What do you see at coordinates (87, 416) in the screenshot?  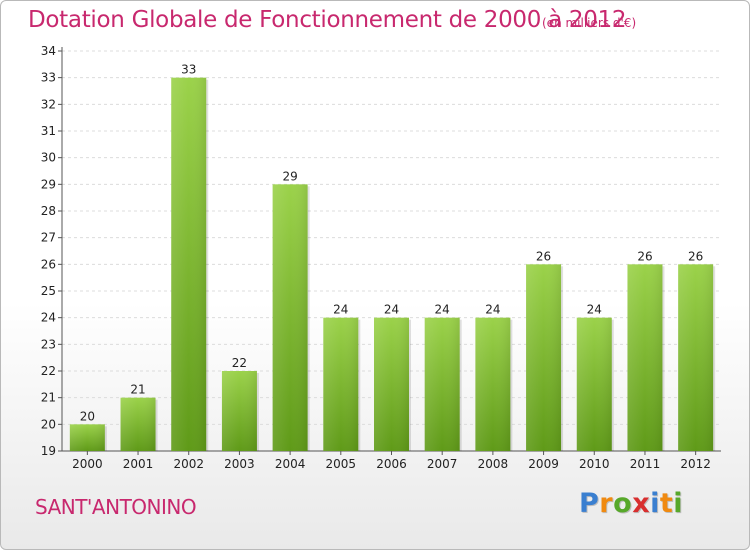 I see `data-label-2000: 20` at bounding box center [87, 416].